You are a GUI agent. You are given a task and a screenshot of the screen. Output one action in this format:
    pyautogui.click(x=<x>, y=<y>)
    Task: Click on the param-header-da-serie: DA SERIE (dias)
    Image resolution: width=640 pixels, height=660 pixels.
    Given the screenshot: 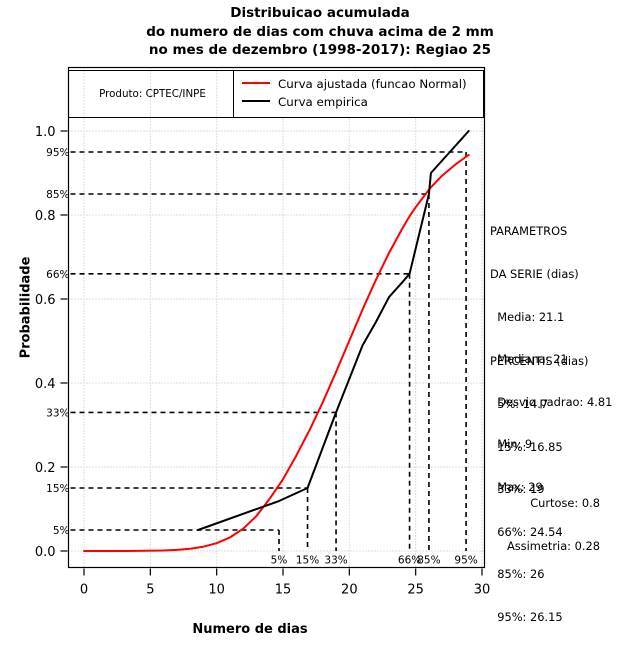 What is the action you would take?
    pyautogui.click(x=534, y=274)
    